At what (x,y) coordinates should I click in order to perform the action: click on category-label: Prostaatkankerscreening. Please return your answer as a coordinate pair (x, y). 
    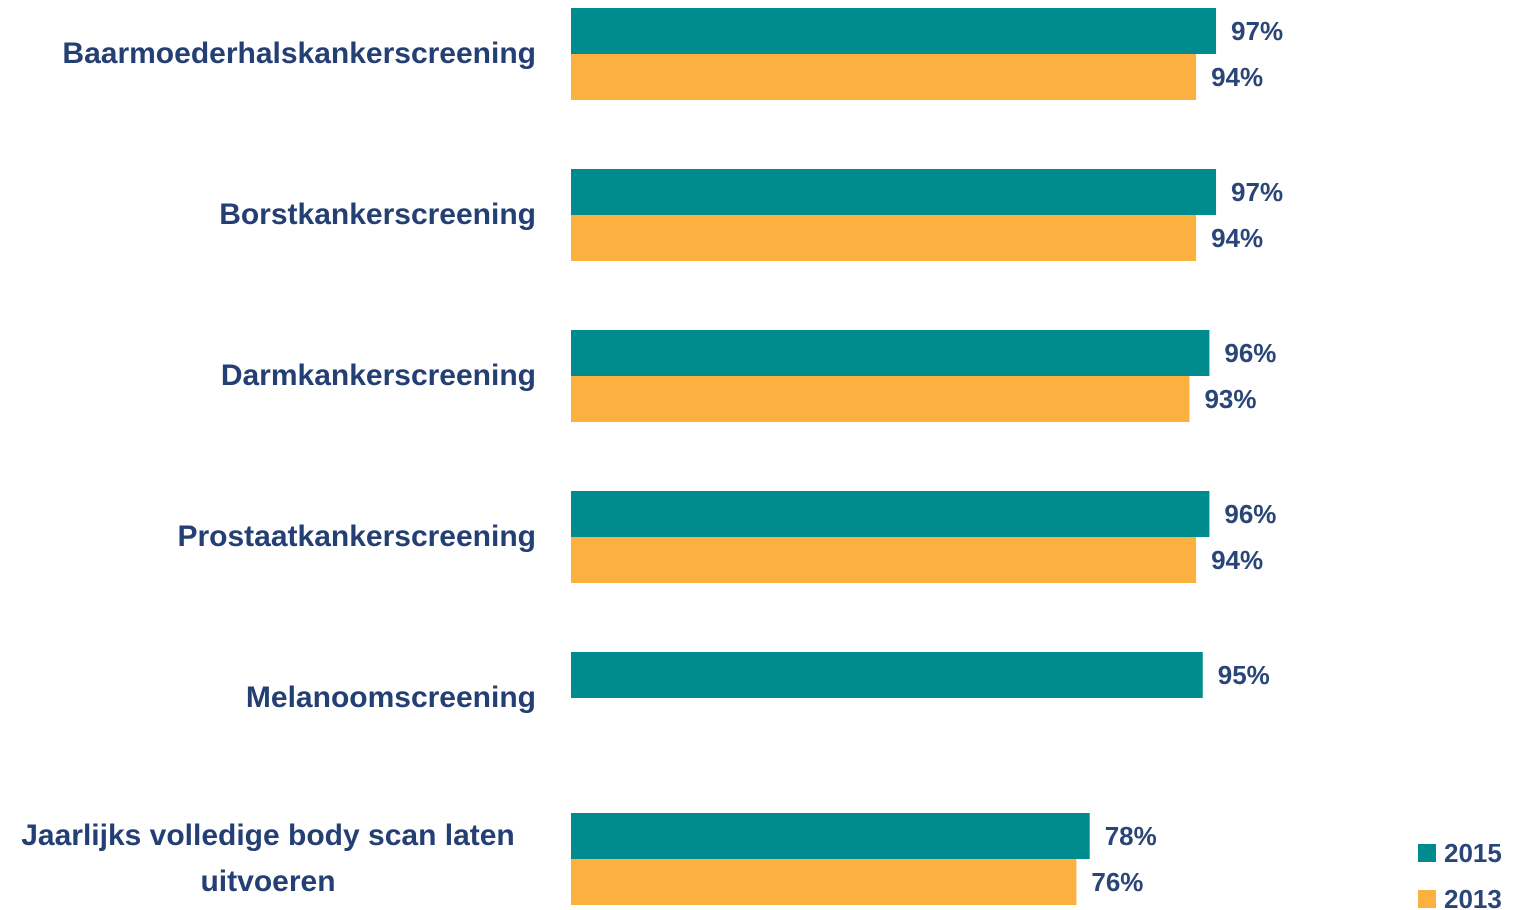
    Looking at the image, I should click on (356, 536).